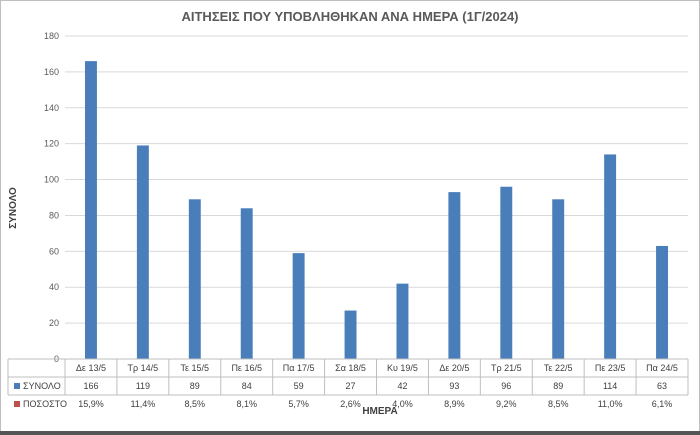 Image resolution: width=700 pixels, height=435 pixels. I want to click on y-tick-label: 160, so click(51, 72).